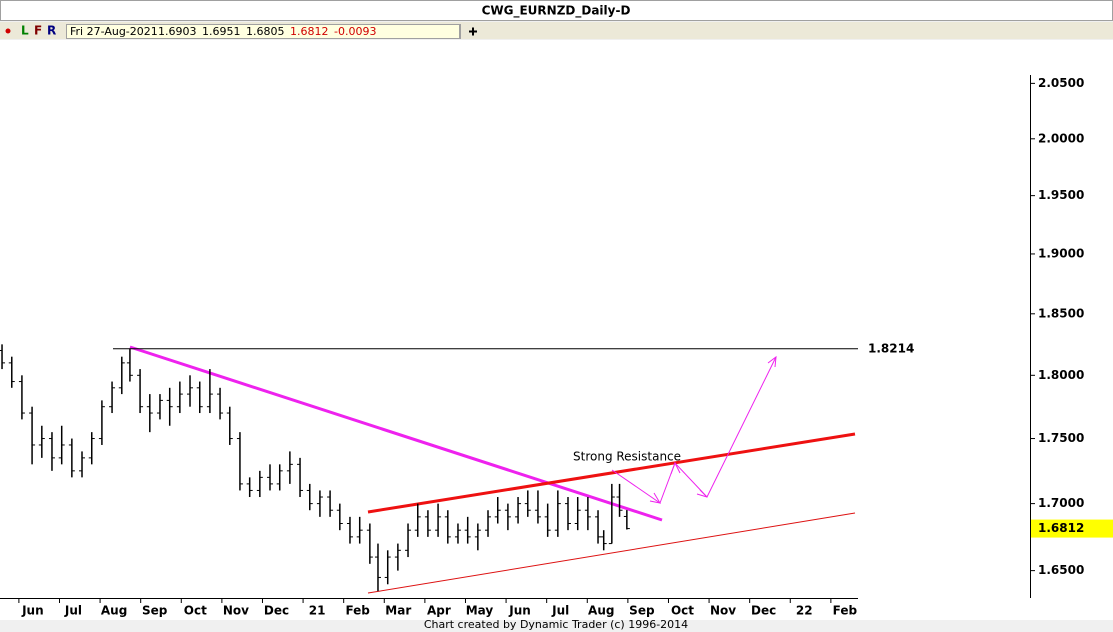 The height and width of the screenshot is (632, 1113). I want to click on window-title: CWG_EURNZD_Daily-D, so click(556, 11).